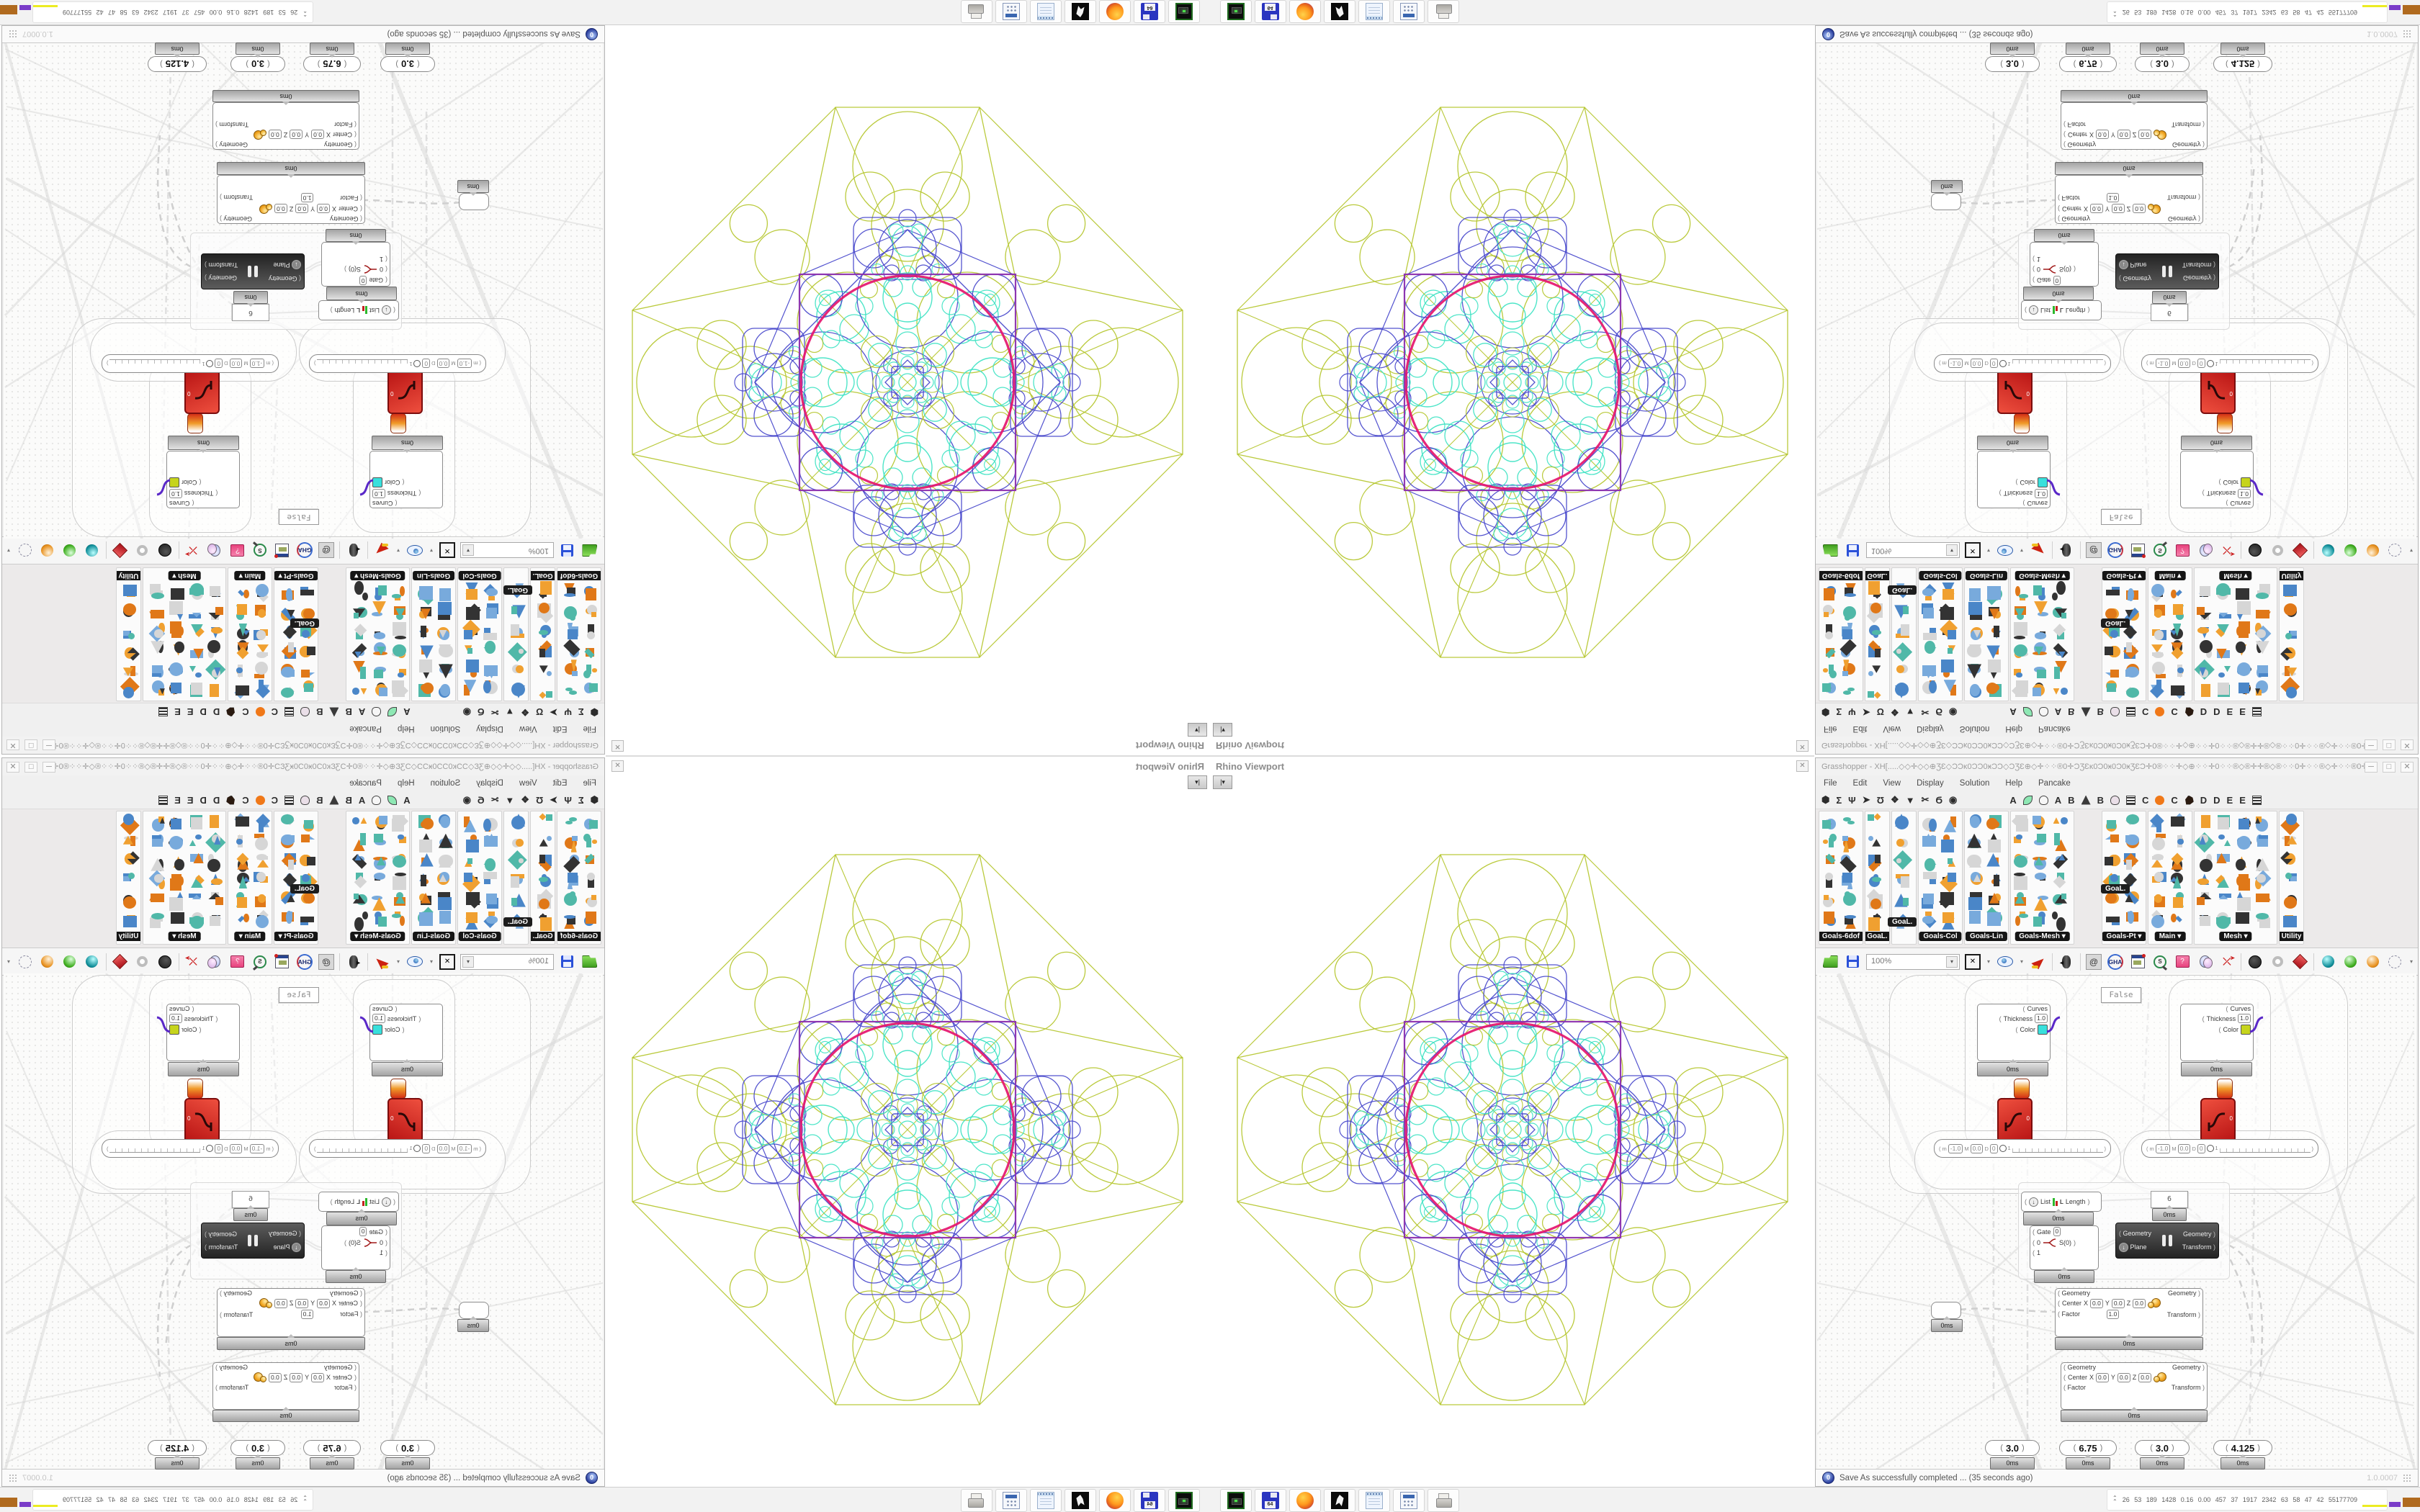  Describe the element at coordinates (507, 961) in the screenshot. I see `zoom-select: 100% ▾` at that location.